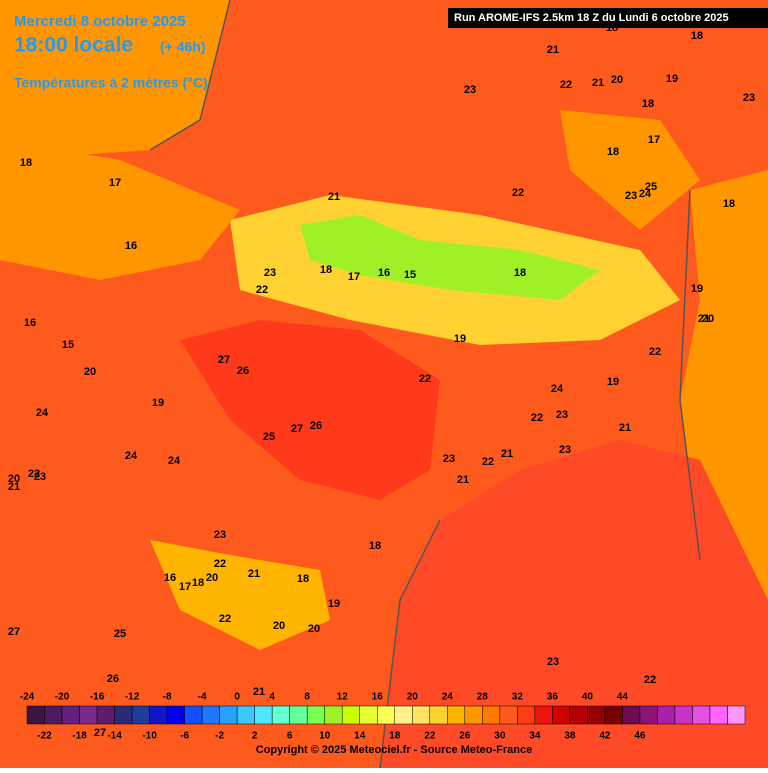  I want to click on temperature-label: 25, so click(651, 187).